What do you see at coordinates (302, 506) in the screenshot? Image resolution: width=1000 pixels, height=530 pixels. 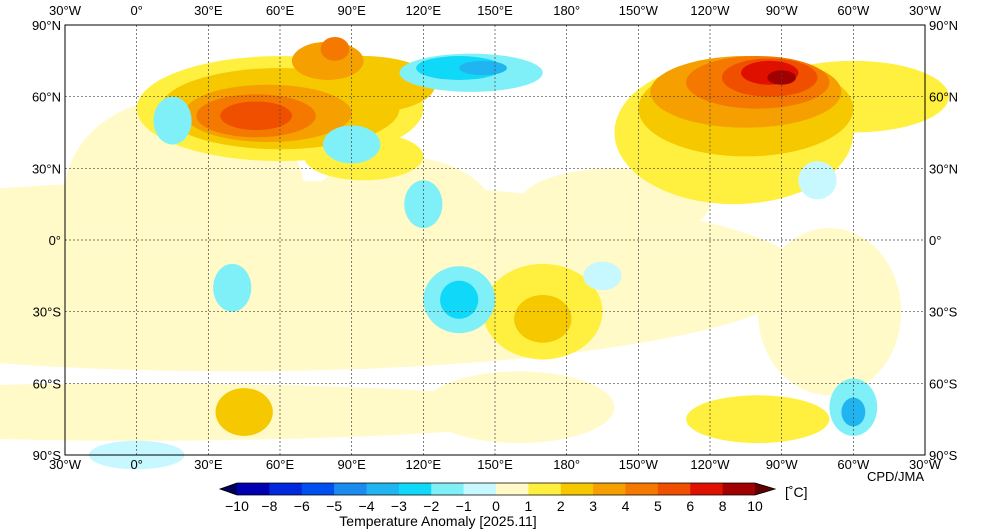 I see `colorbar-tick-label: −6` at bounding box center [302, 506].